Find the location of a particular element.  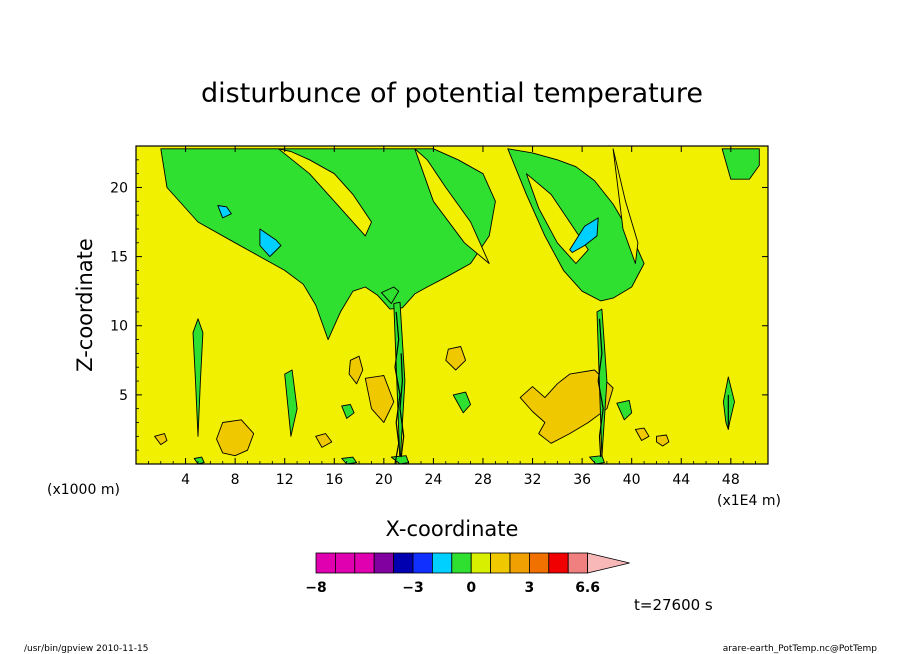

colorbar-label-0: 0 is located at coordinates (471, 588).